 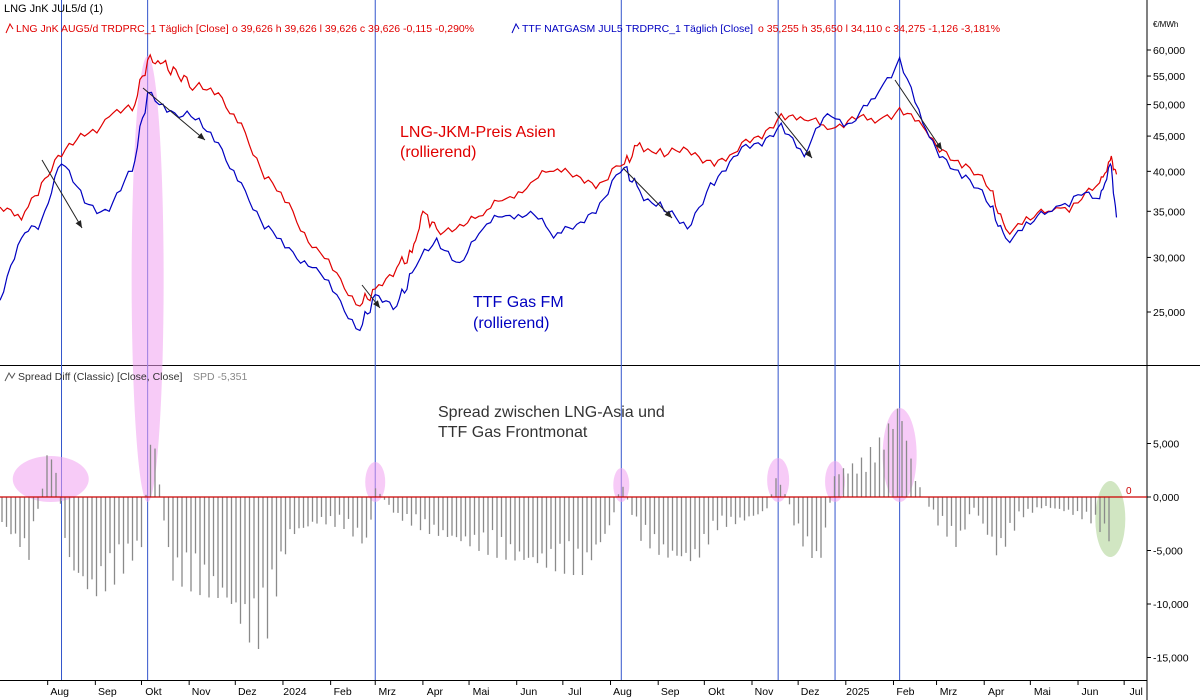 What do you see at coordinates (1166, 498) in the screenshot?
I see `y-tick-label: 0,000` at bounding box center [1166, 498].